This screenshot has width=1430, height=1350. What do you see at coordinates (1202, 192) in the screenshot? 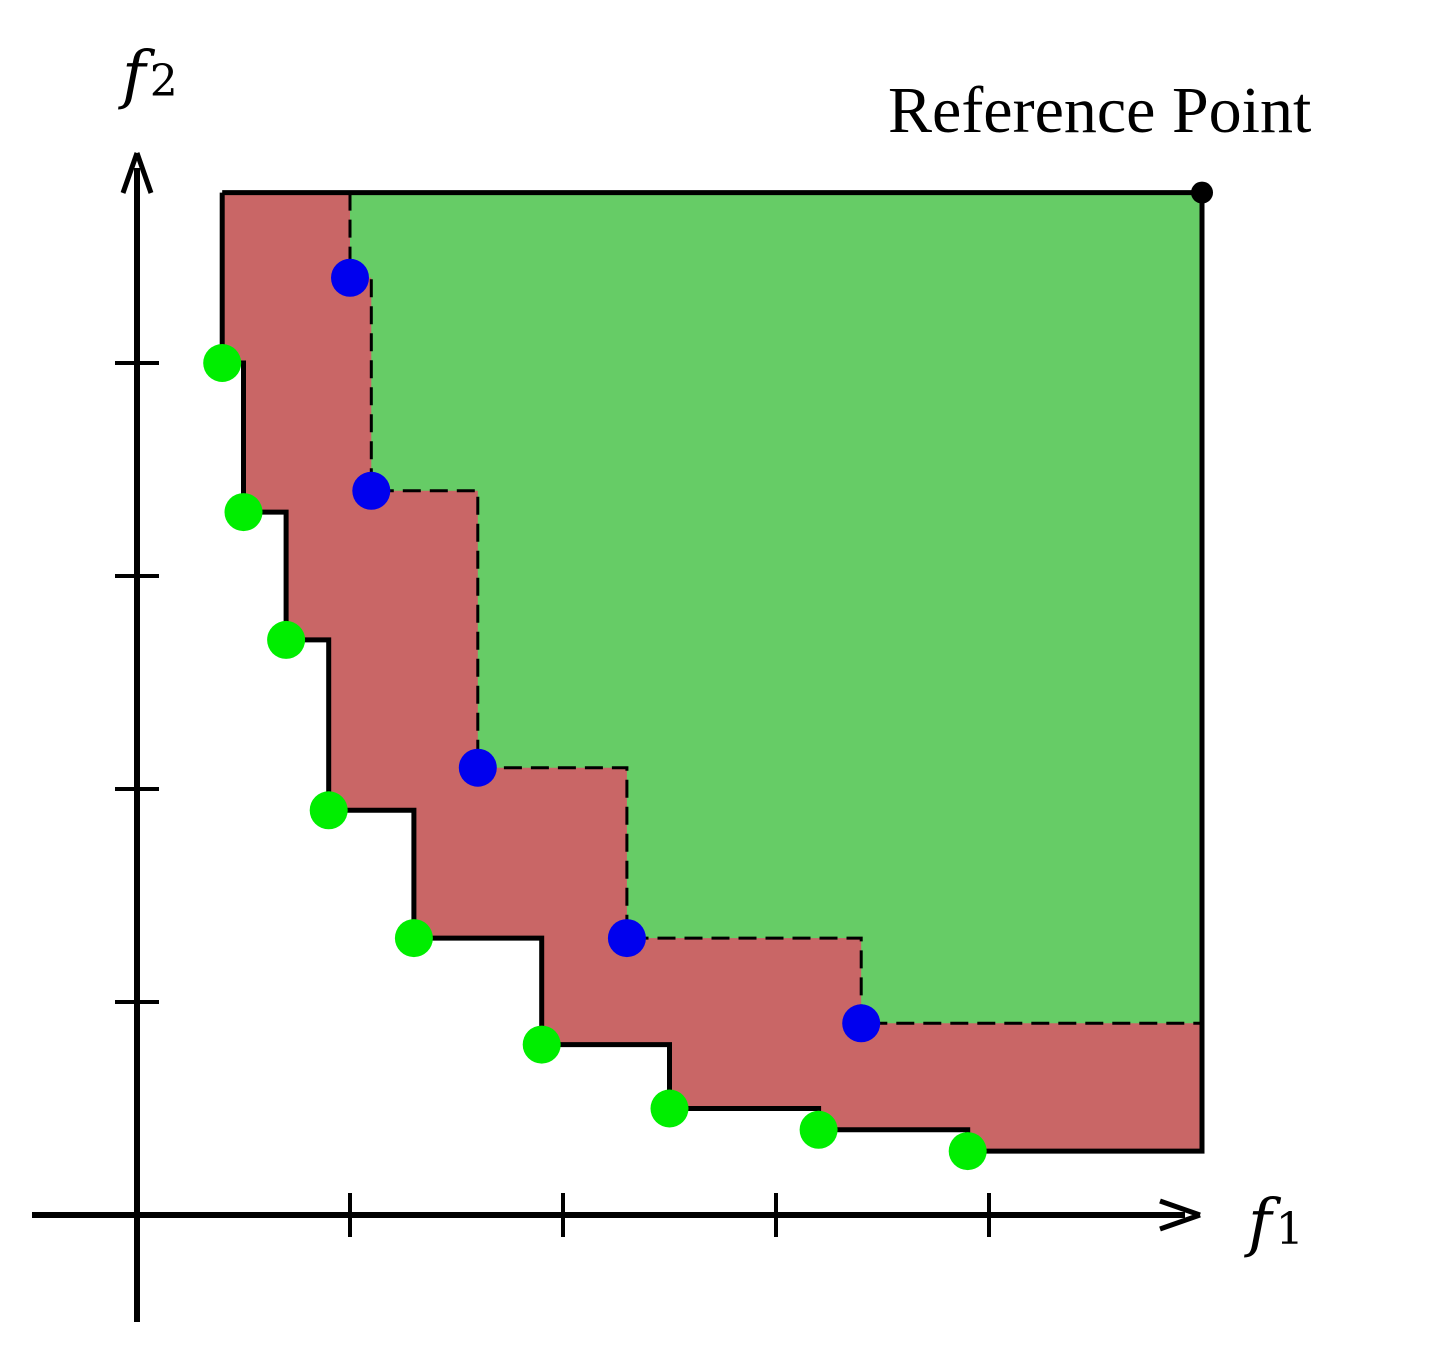
I see `reference-point-marker` at bounding box center [1202, 192].